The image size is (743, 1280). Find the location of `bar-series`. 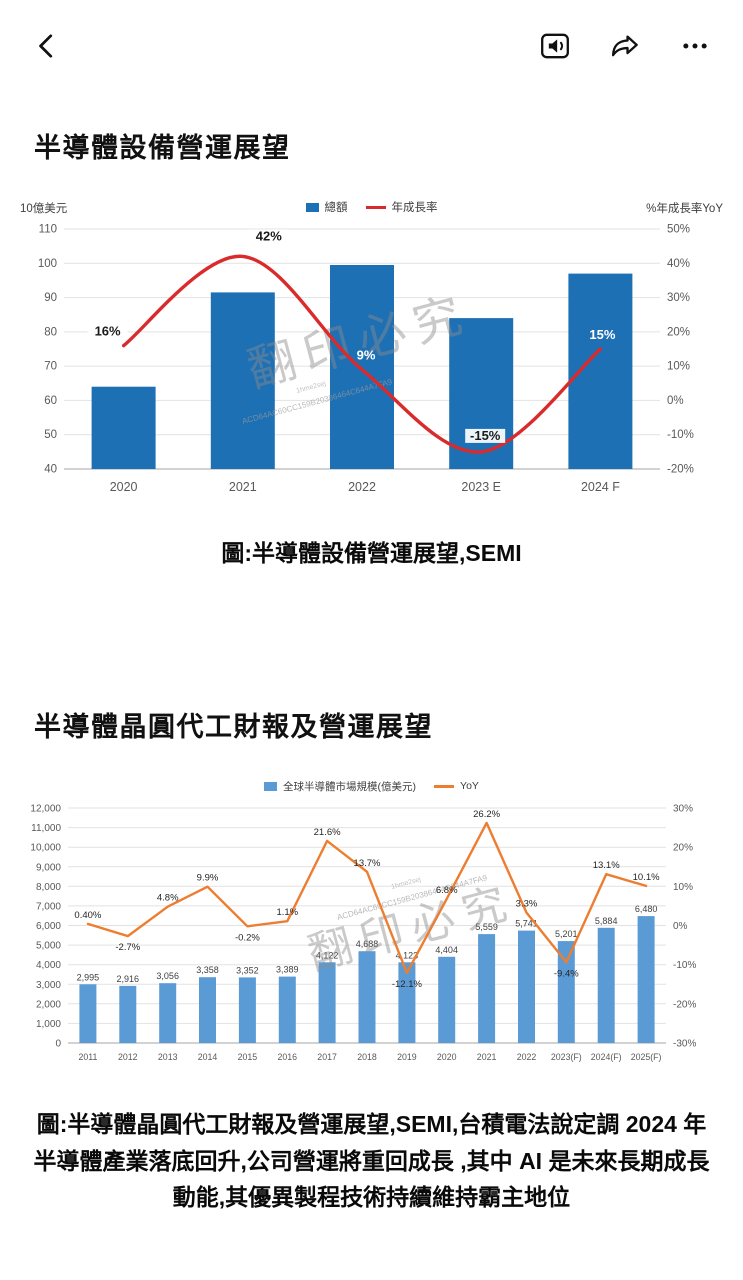

bar-series is located at coordinates (362, 367).